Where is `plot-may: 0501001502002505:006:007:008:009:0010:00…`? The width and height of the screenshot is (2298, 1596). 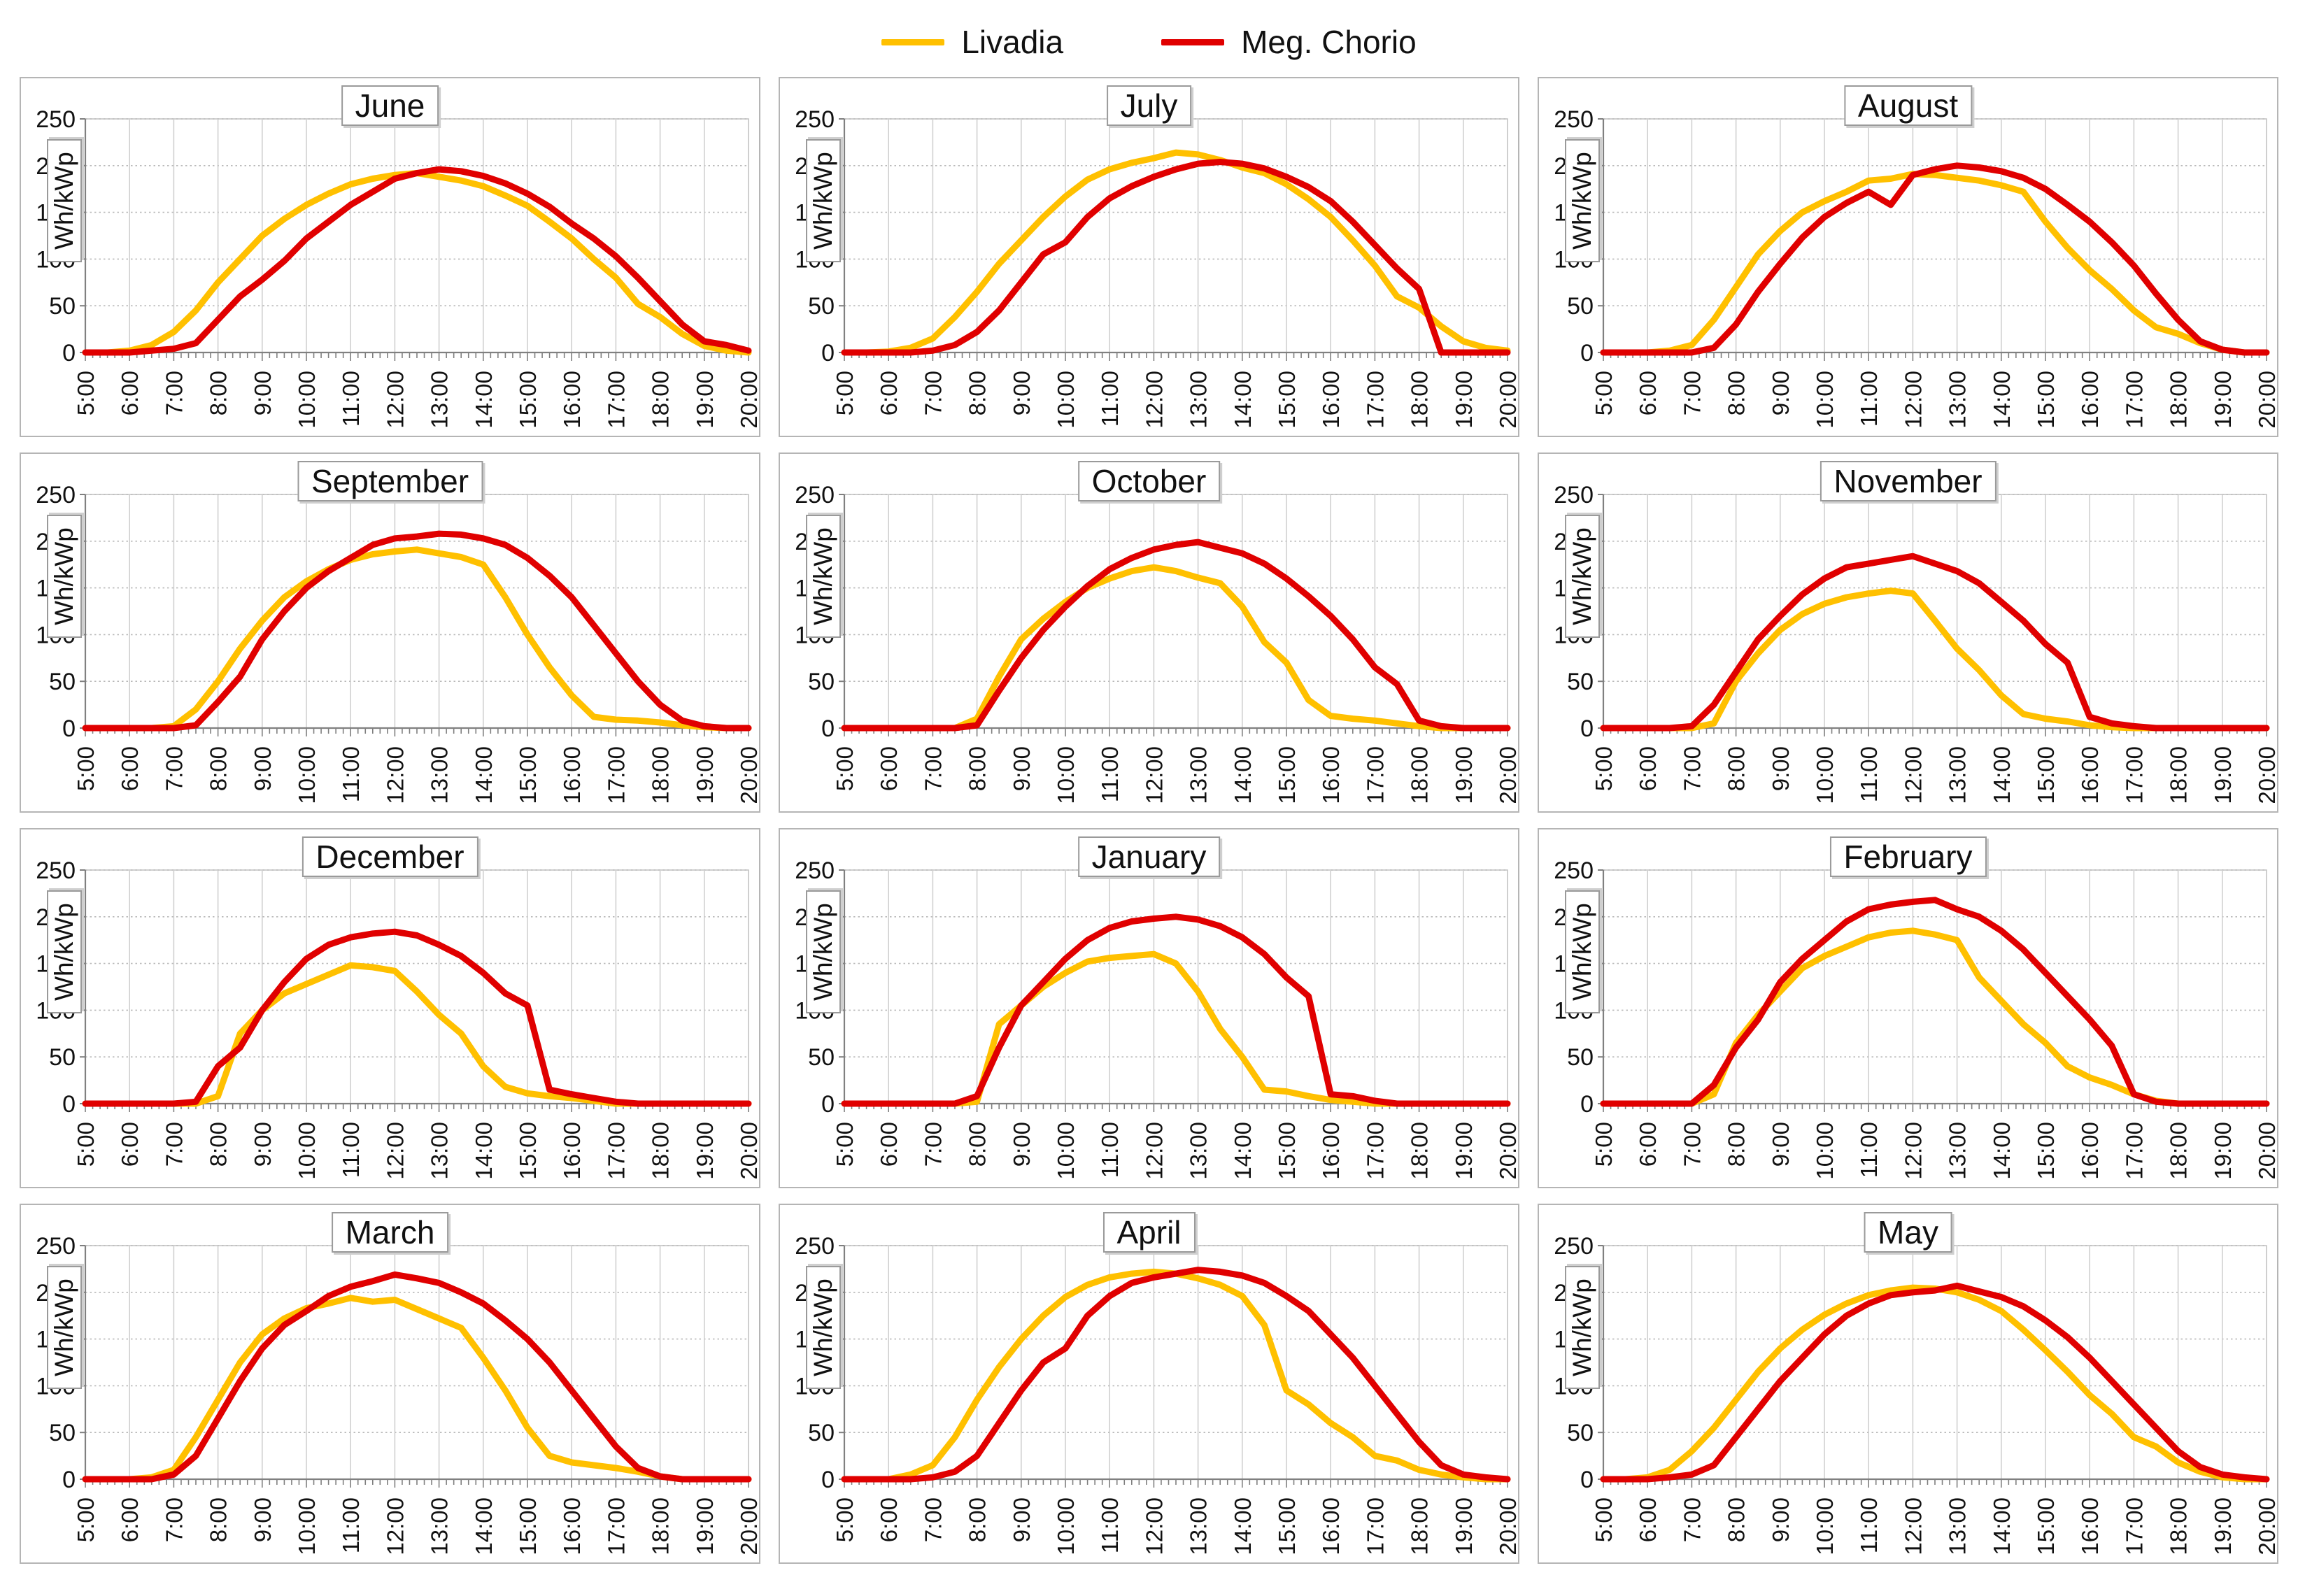
plot-may: 0501001502002505:006:007:008:009:0010:00… is located at coordinates (1915, 1394).